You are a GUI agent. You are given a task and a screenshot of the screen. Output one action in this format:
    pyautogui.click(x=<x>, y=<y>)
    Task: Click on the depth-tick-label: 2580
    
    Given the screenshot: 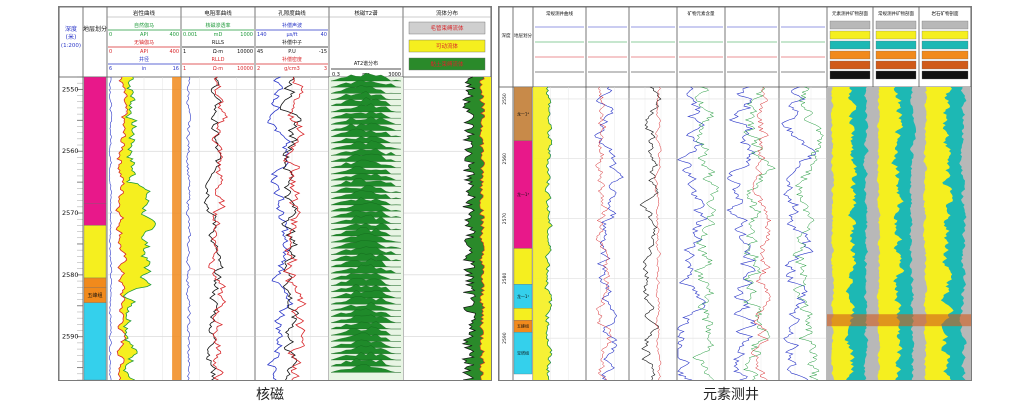 What is the action you would take?
    pyautogui.click(x=70, y=275)
    